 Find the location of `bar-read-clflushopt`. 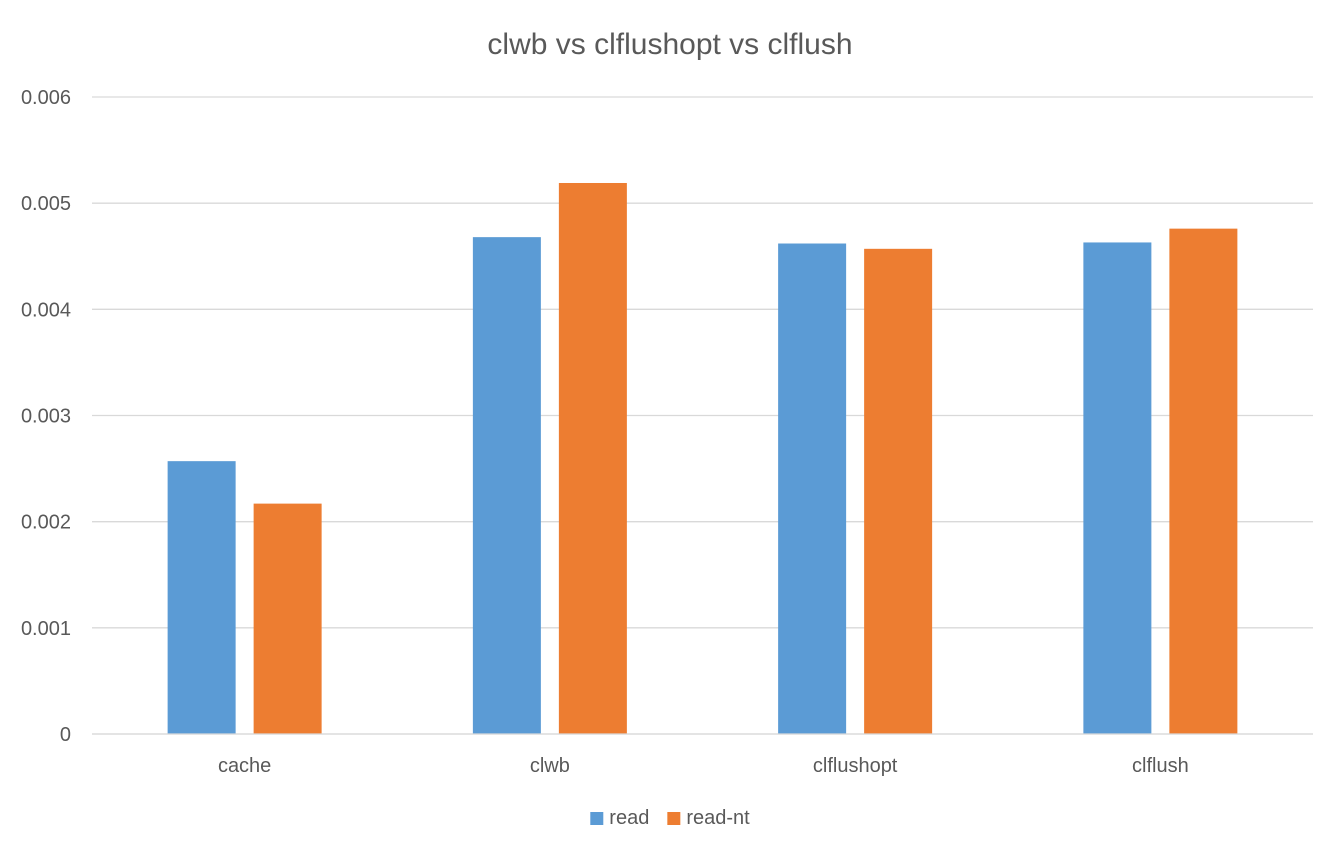

bar-read-clflushopt is located at coordinates (812, 488).